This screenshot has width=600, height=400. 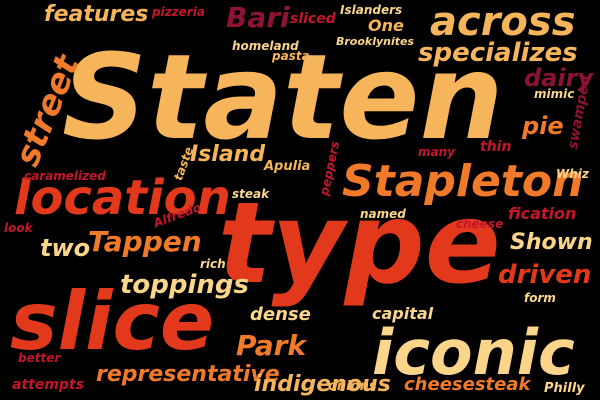 What do you see at coordinates (554, 94) in the screenshot?
I see `word-mimic: mimic` at bounding box center [554, 94].